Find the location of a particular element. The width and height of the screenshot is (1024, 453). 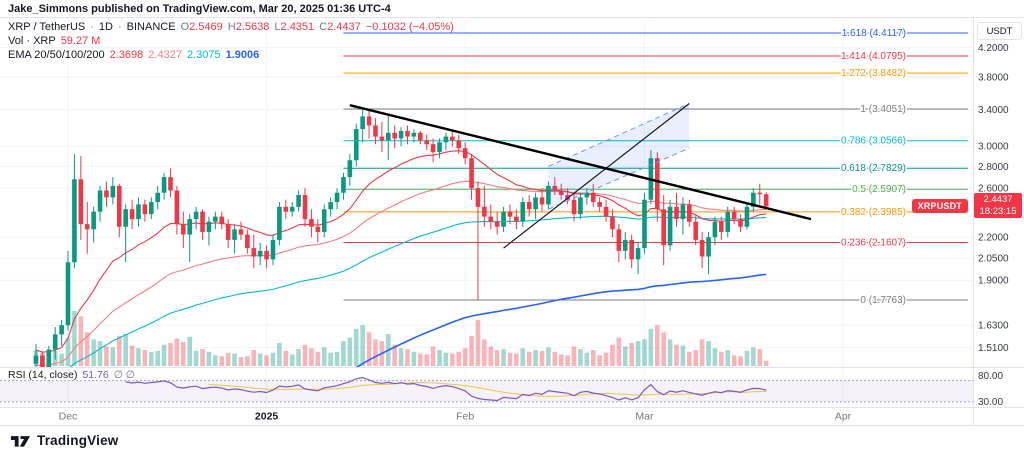

ohlc-low: L 2.4351 is located at coordinates (294, 27).